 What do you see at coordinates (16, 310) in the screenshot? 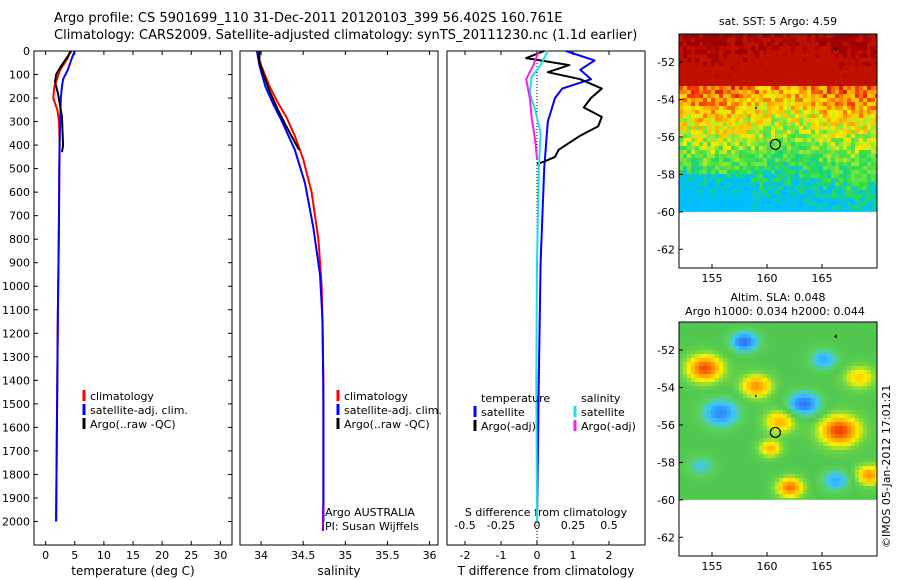
I see `y-tick-label: 1100` at bounding box center [16, 310].